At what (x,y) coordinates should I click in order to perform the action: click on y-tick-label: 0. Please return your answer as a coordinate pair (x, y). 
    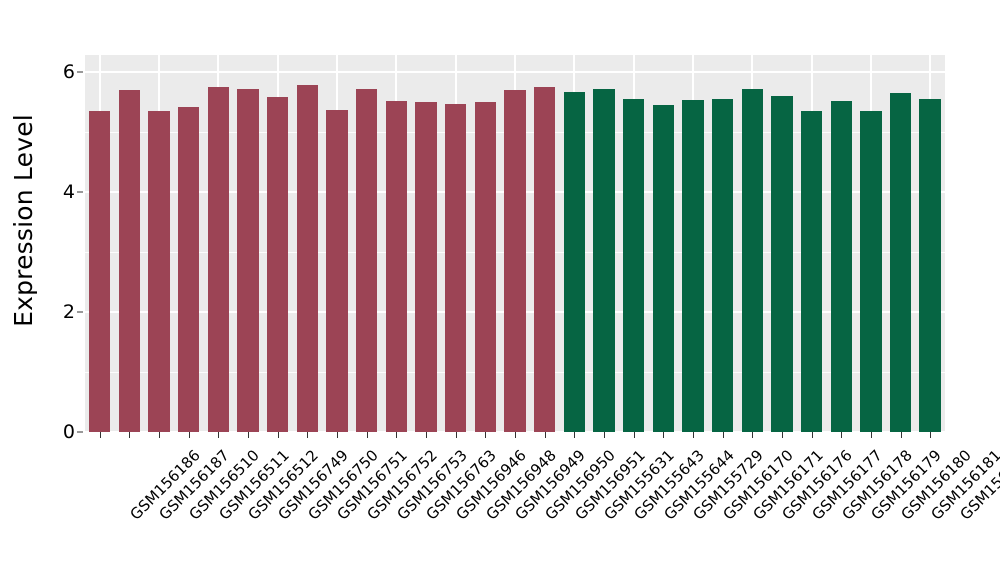
    Looking at the image, I should click on (68, 432).